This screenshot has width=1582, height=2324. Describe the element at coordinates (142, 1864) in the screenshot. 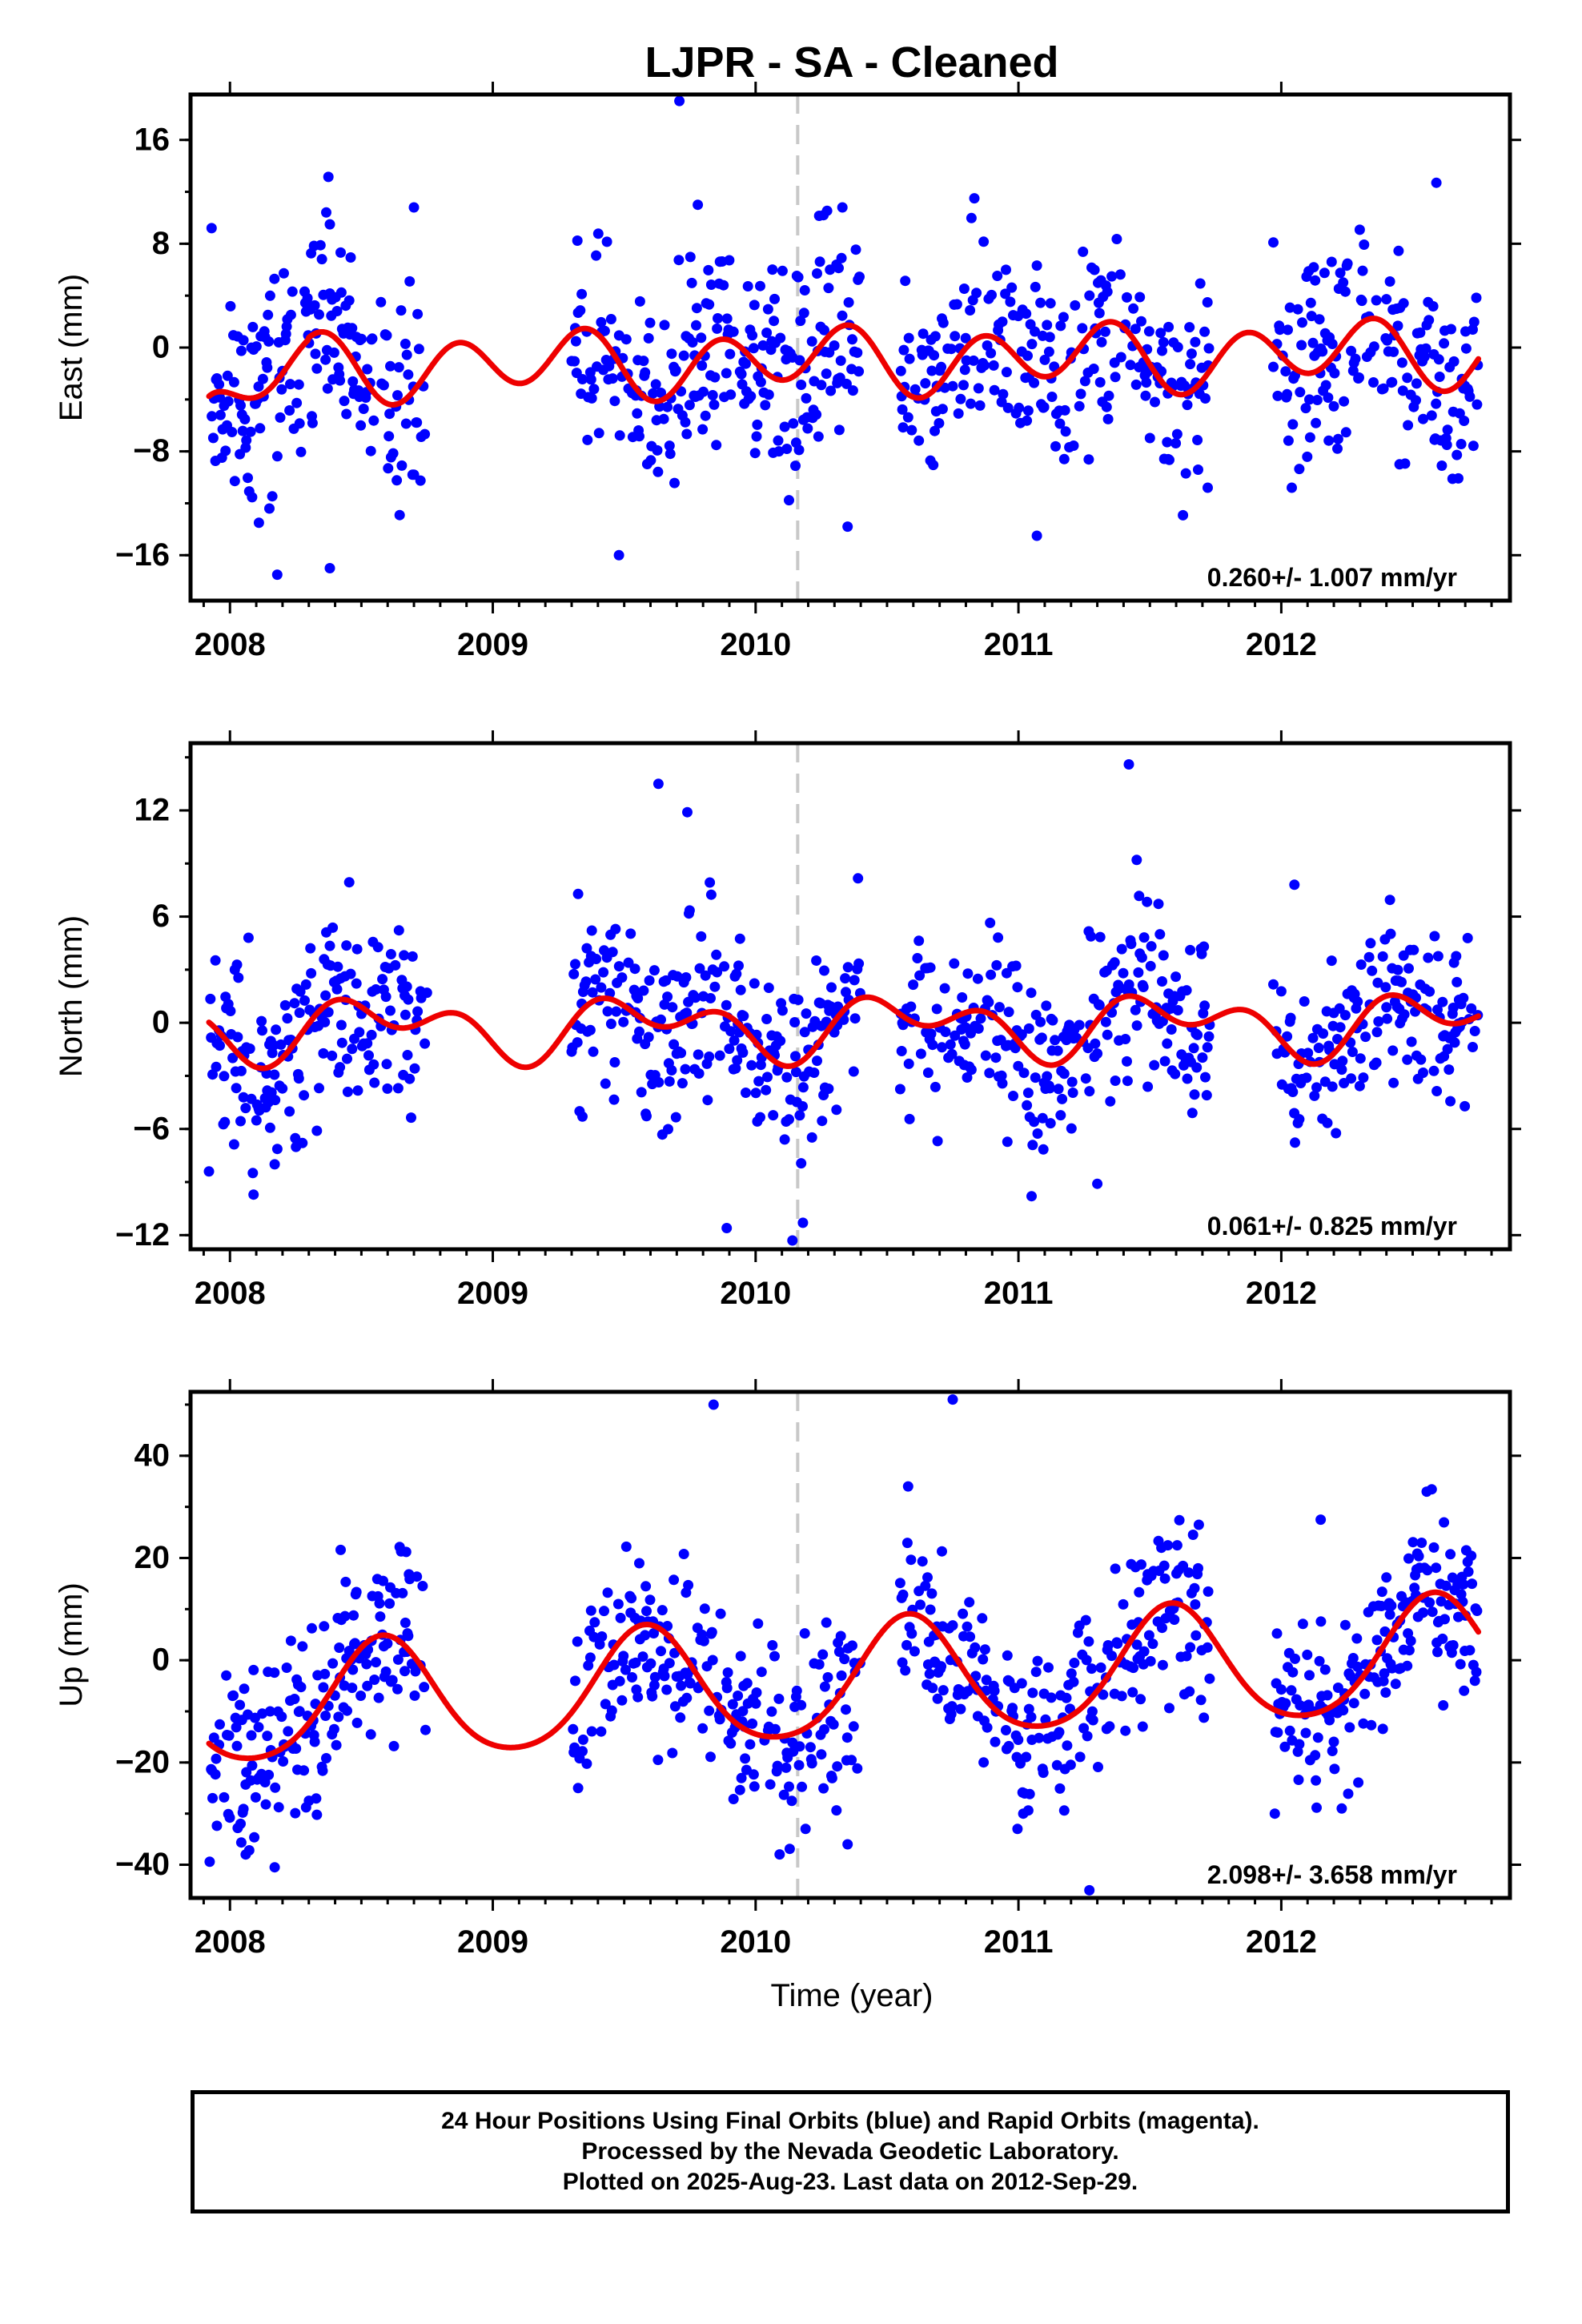

I see `y-tick-label: −40` at that location.